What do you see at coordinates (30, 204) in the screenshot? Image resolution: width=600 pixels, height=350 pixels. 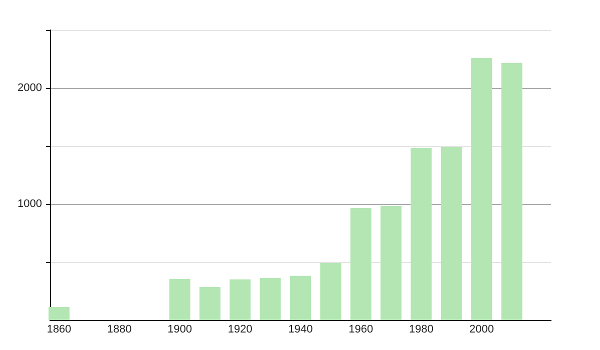 I see `y-tick-label: 1000` at bounding box center [30, 204].